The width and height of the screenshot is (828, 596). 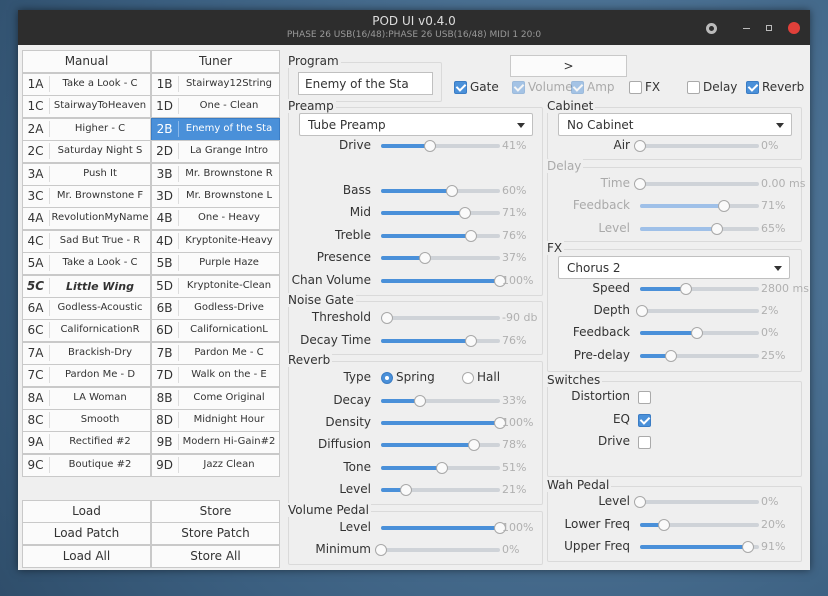 What do you see at coordinates (215, 61) in the screenshot?
I see `tab: Tuner` at bounding box center [215, 61].